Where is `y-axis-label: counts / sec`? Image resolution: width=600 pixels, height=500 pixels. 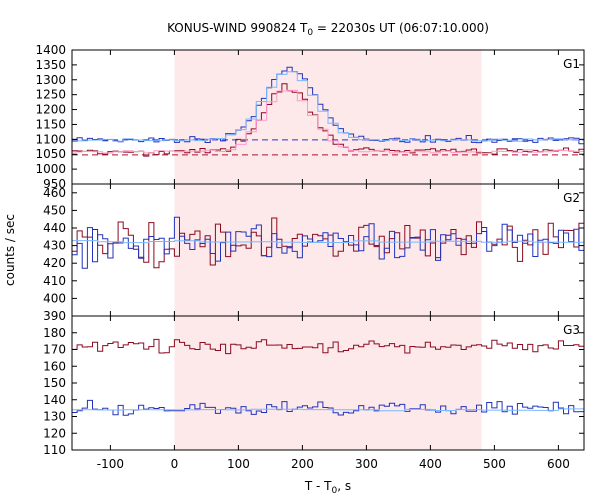 y-axis-label: counts / sec is located at coordinates (10, 250).